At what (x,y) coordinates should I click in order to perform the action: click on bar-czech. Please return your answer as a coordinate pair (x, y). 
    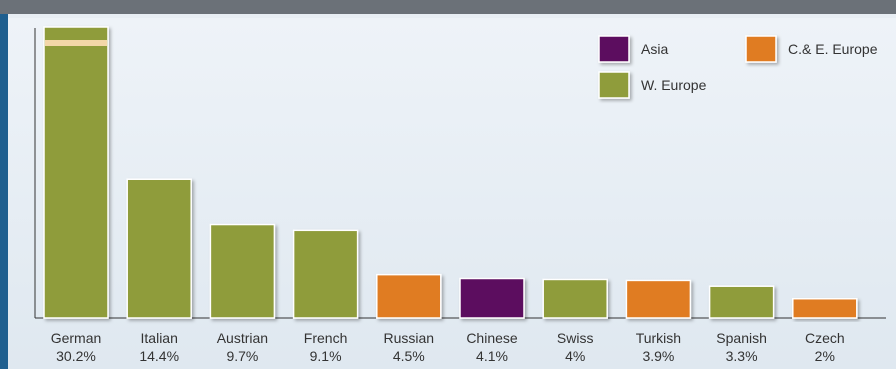
    Looking at the image, I should click on (825, 308).